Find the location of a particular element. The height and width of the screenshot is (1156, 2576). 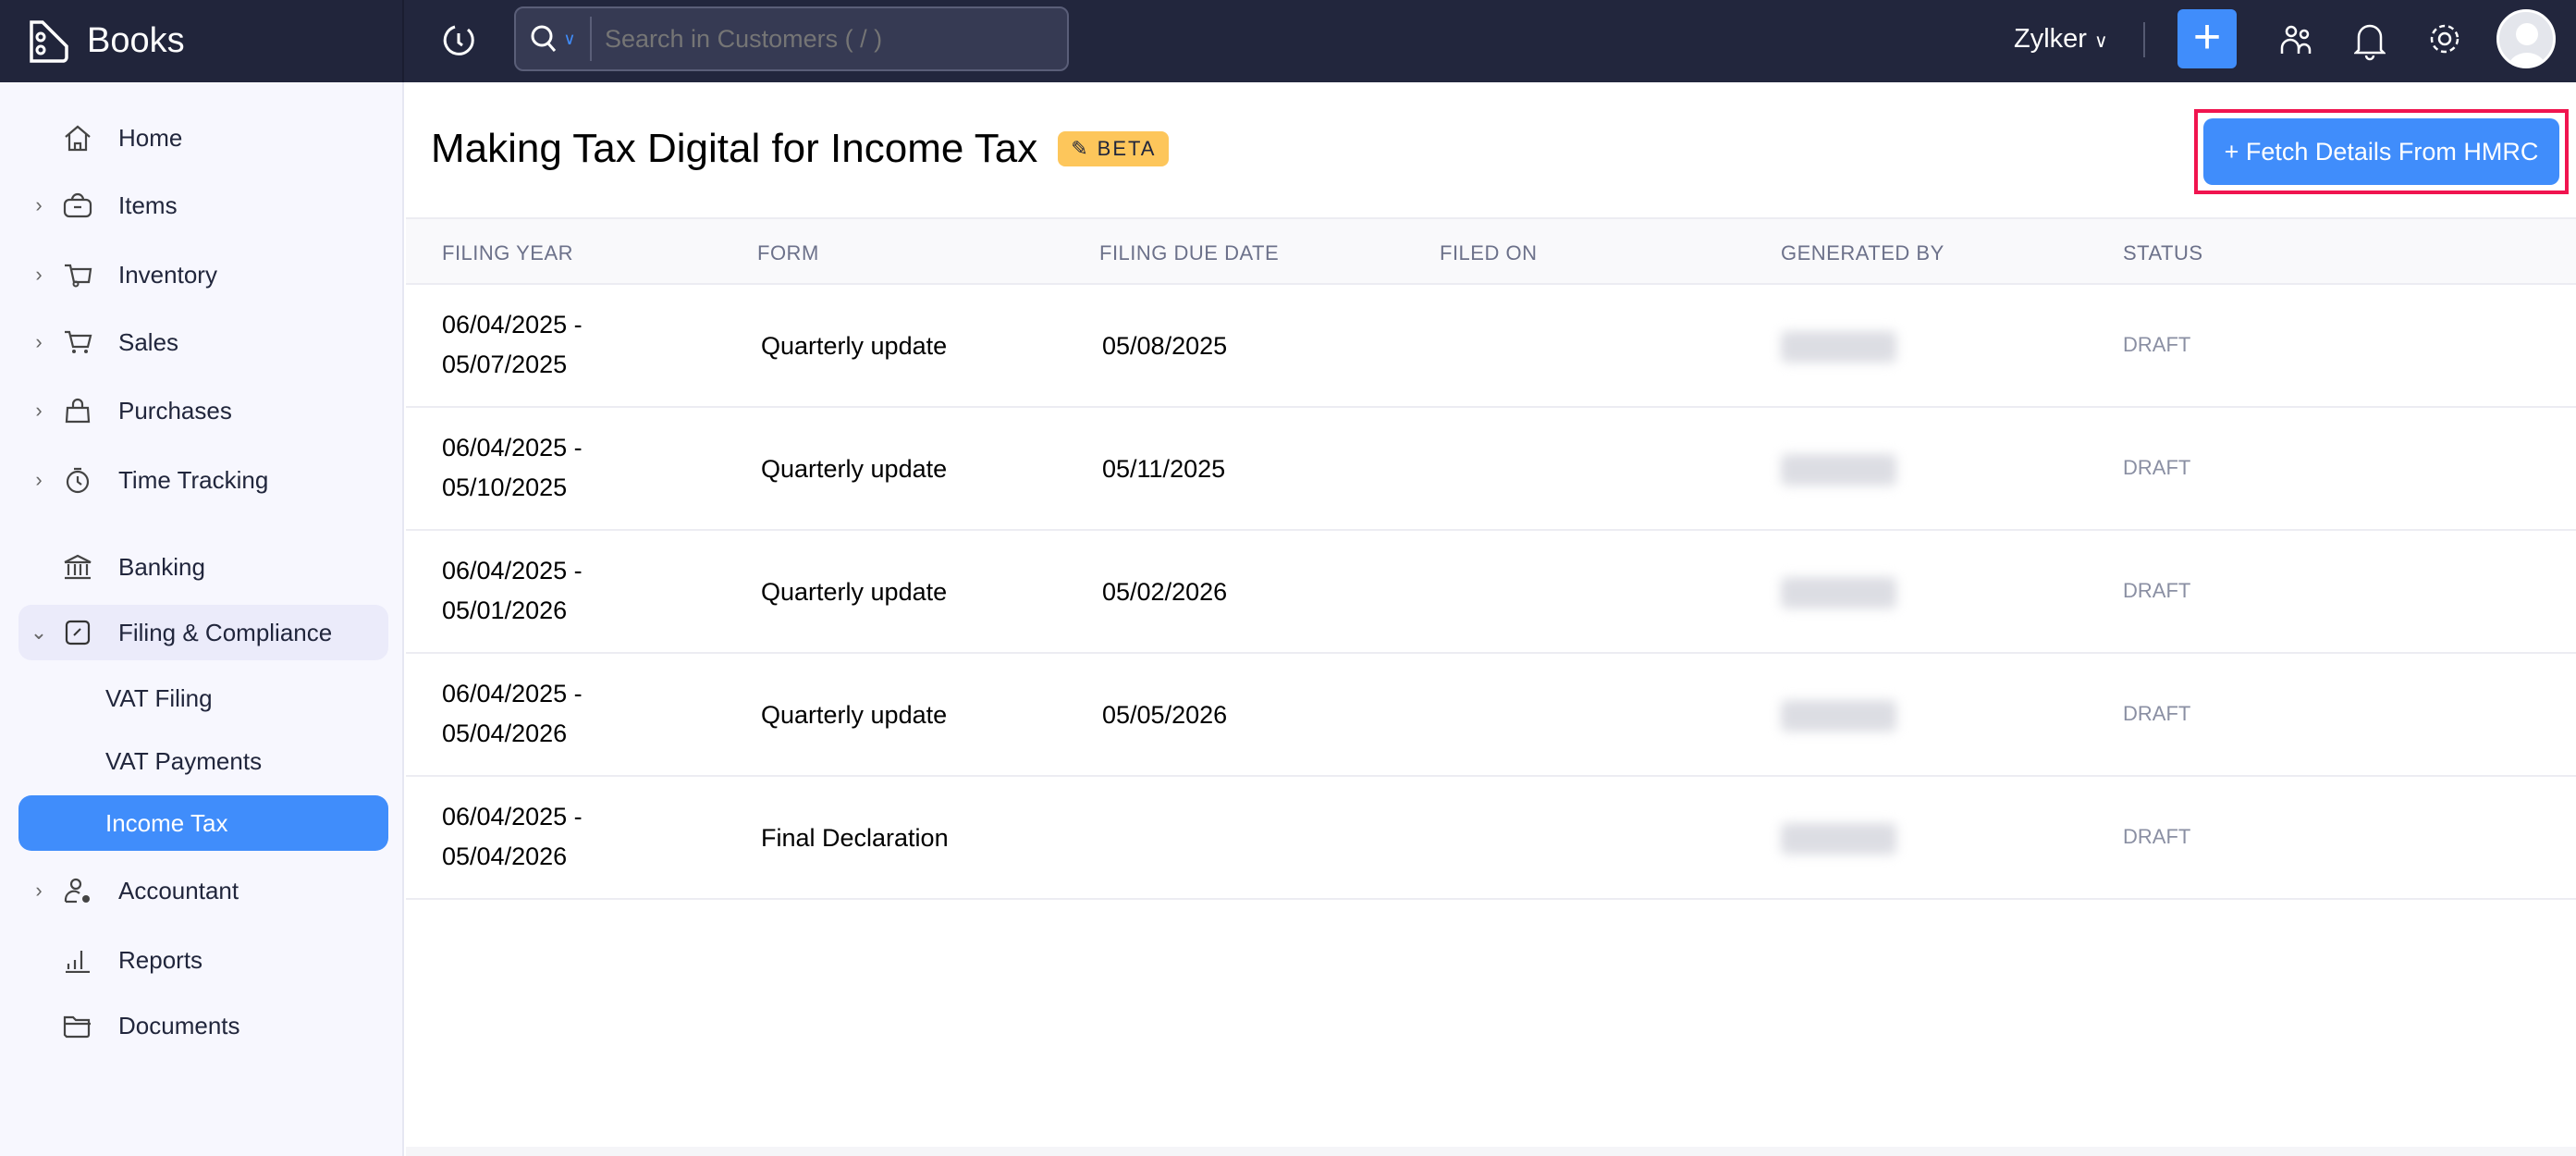

beta-tag-icon: ✎ is located at coordinates (1080, 148).